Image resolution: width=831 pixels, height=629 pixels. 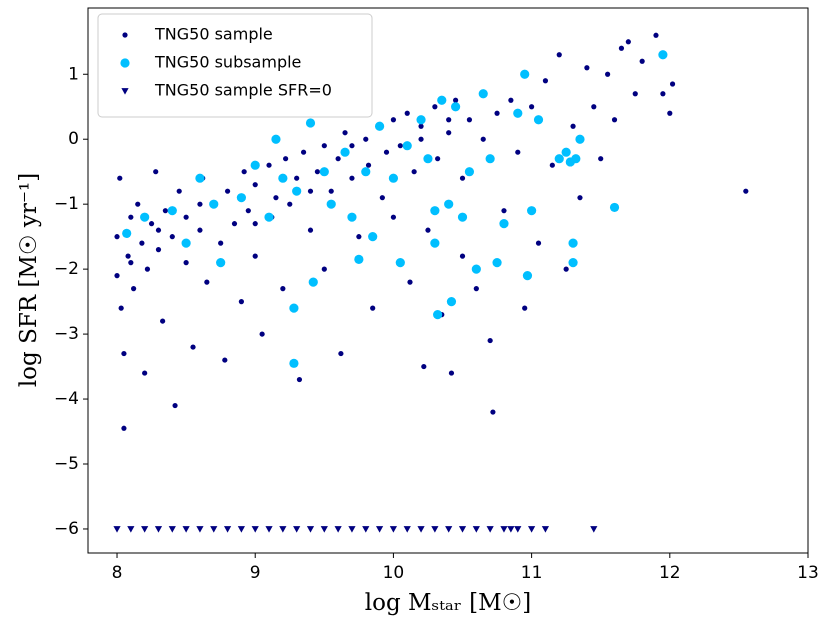 I want to click on legend-box, so click(x=235, y=65).